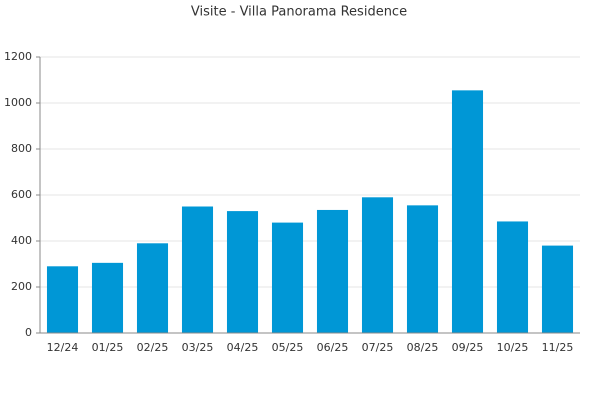 The image size is (600, 400). What do you see at coordinates (198, 347) in the screenshot?
I see `x-tick-label: 03/25` at bounding box center [198, 347].